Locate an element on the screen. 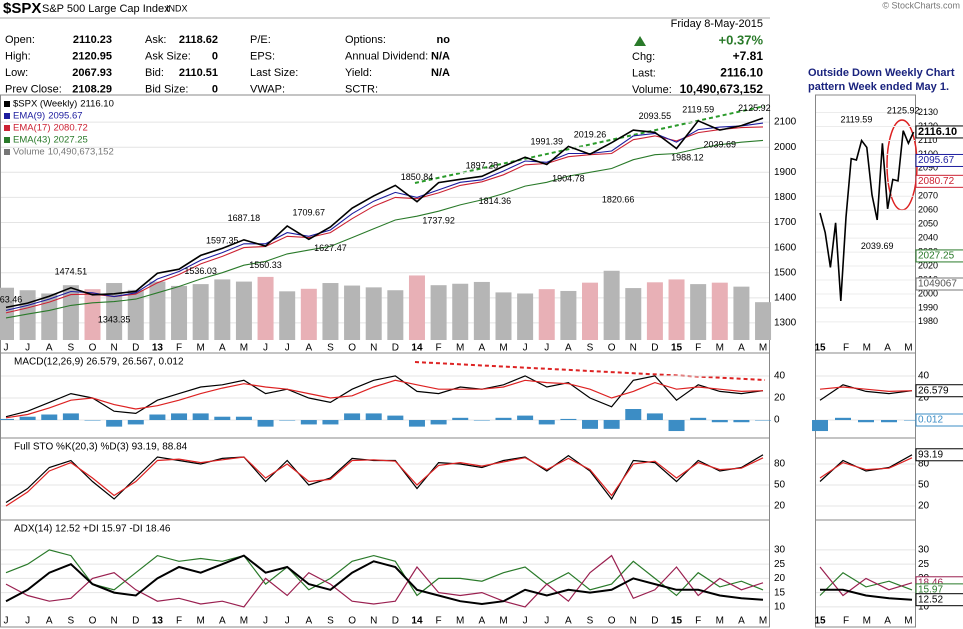  x-tick-label: N is located at coordinates (114, 348).